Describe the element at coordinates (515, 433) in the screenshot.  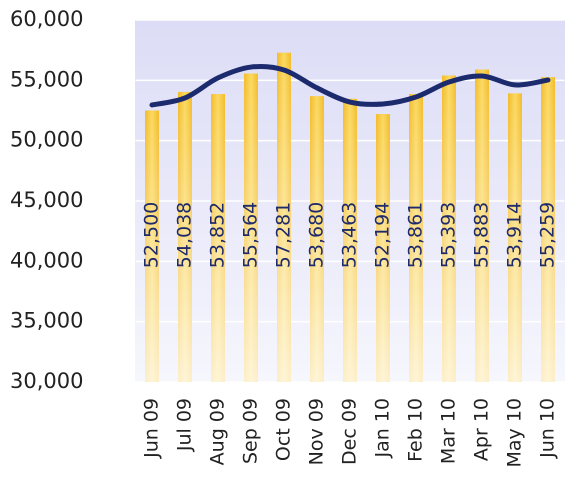
I see `x-tick-label: May 10` at that location.